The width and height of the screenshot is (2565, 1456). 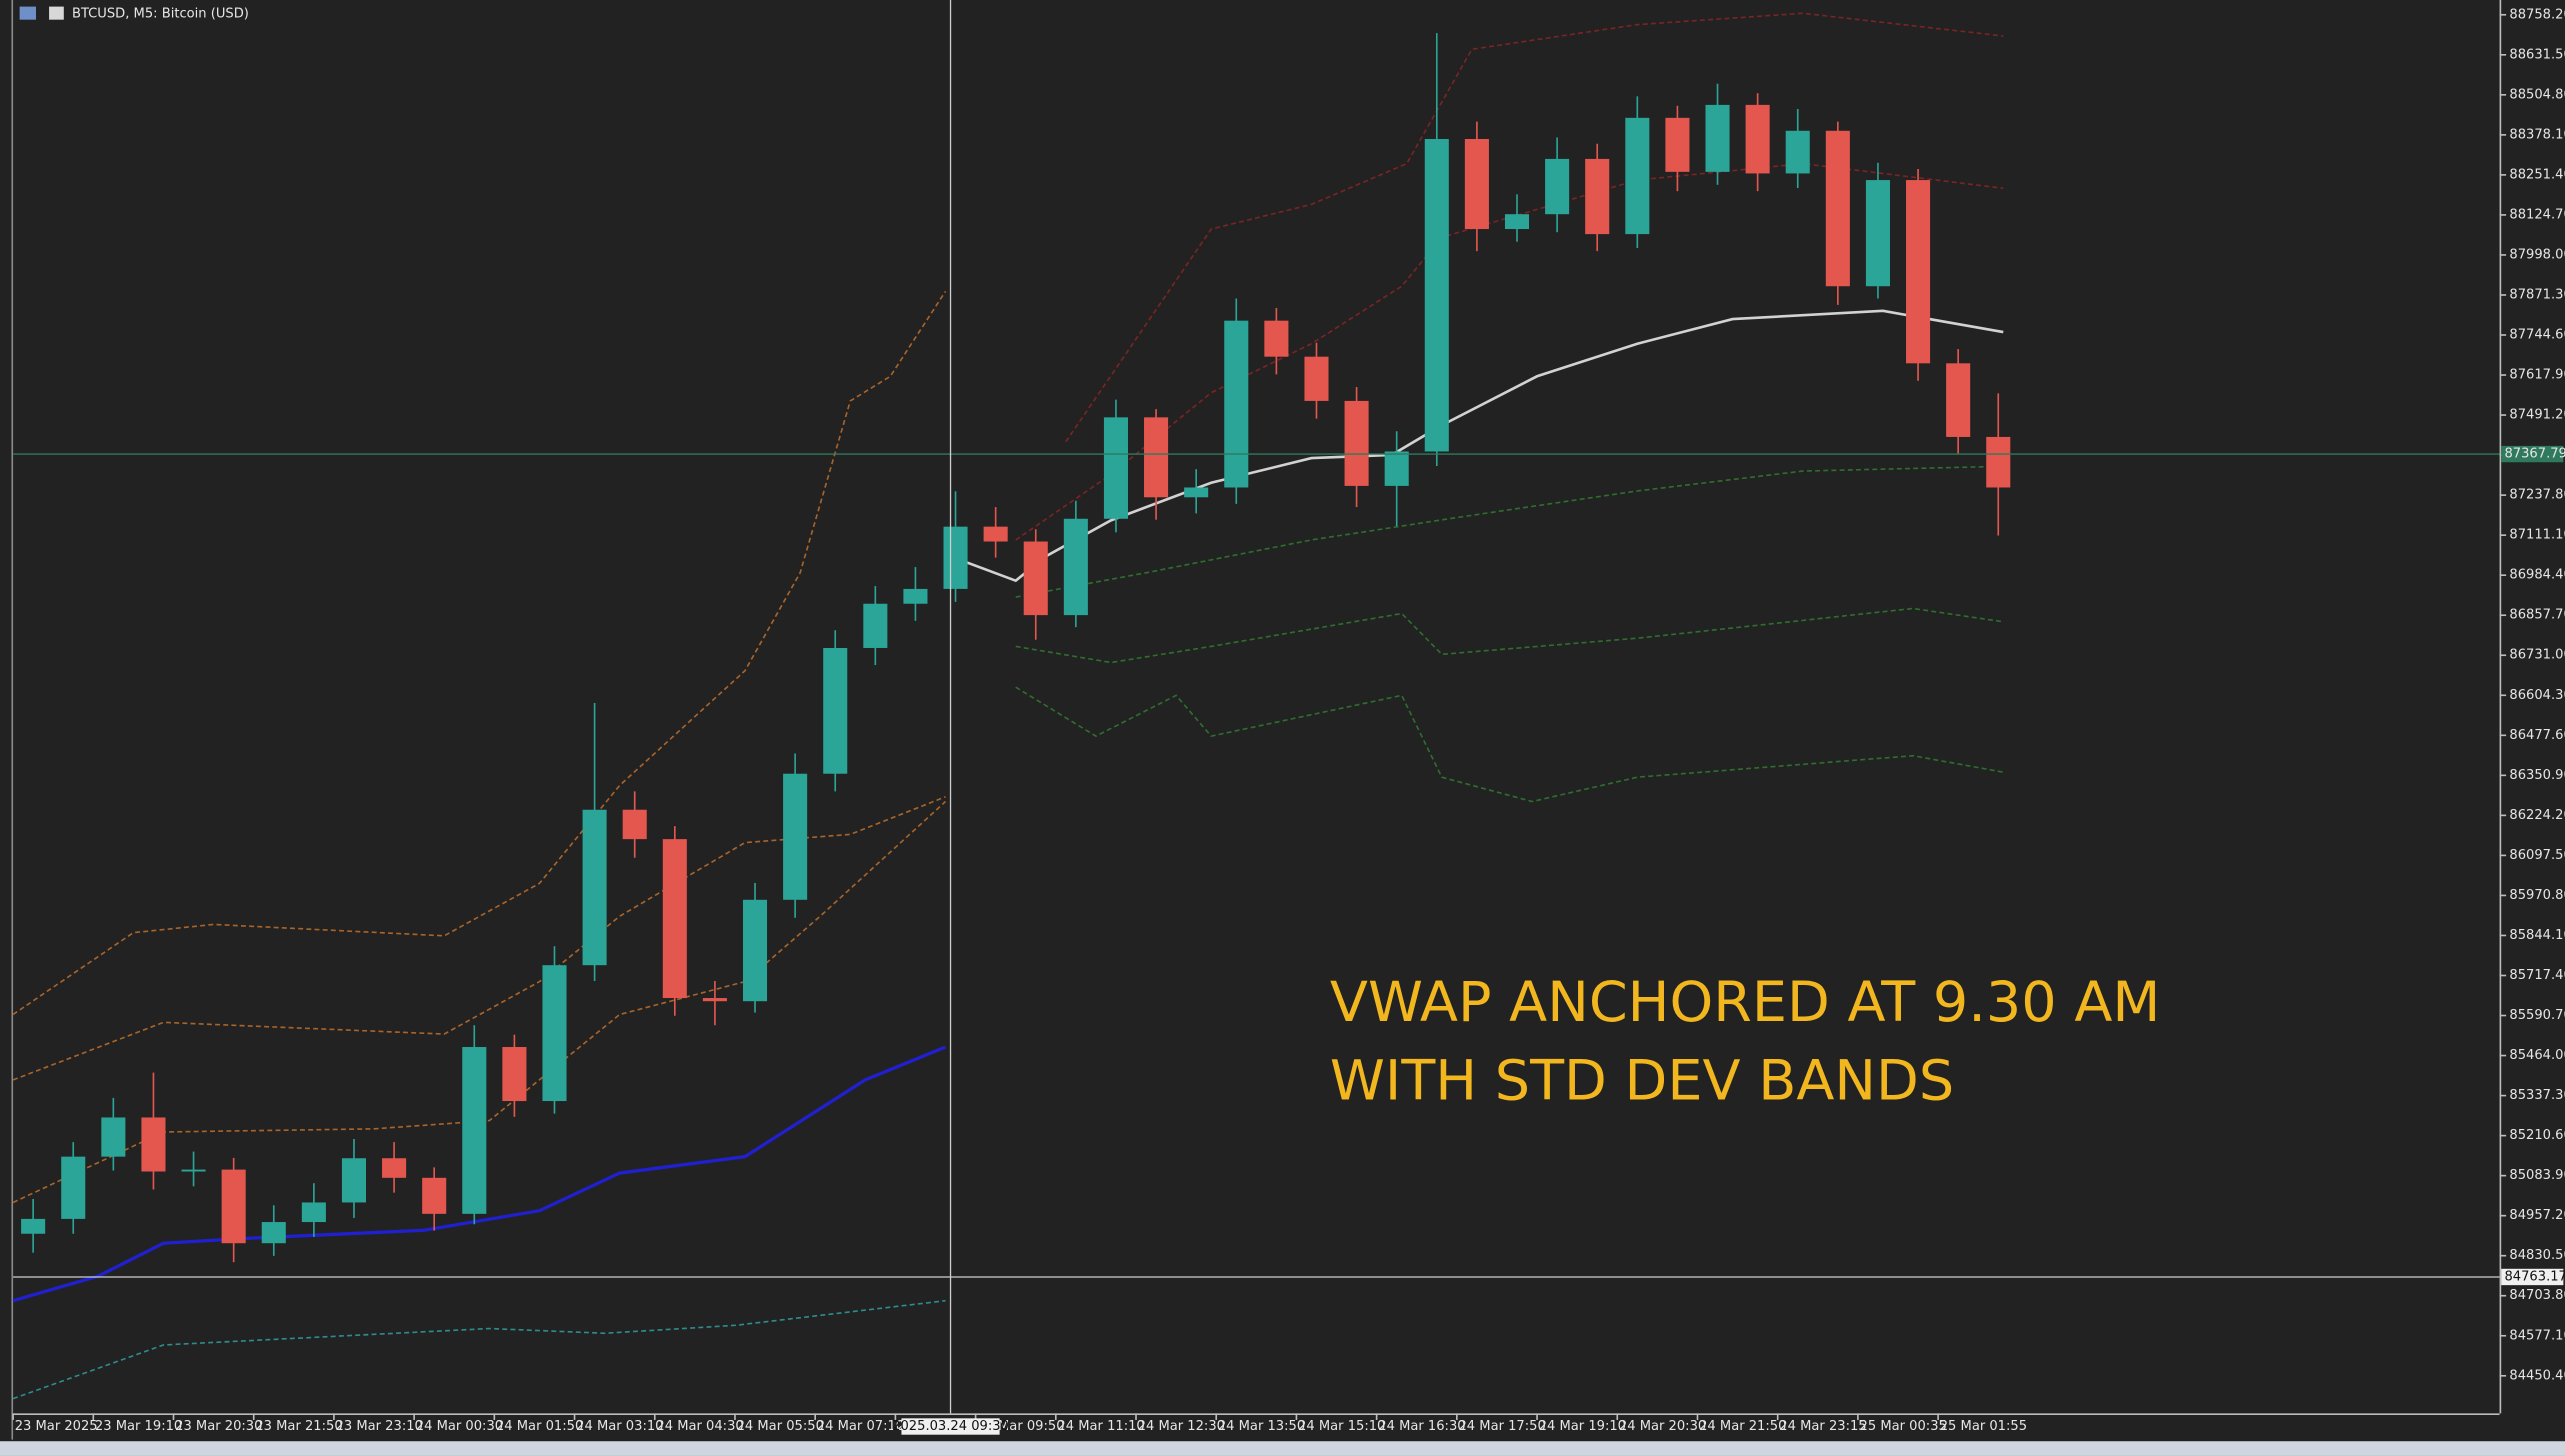 What do you see at coordinates (1501, 1426) in the screenshot?
I see `x-tick-label: 24 Mar 17:50` at bounding box center [1501, 1426].